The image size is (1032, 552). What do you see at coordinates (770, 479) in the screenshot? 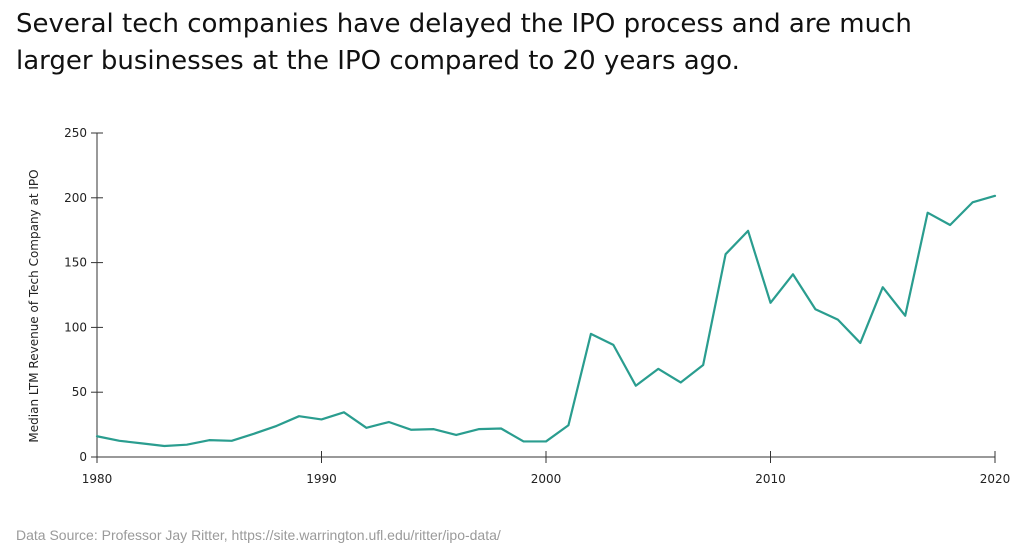
I see `x-tick-label: 2010` at bounding box center [770, 479].